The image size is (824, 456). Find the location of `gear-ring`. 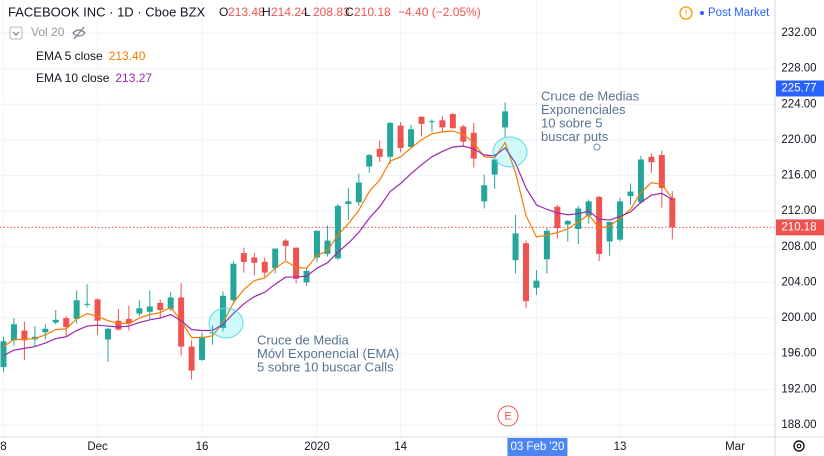

gear-ring is located at coordinates (799, 446).